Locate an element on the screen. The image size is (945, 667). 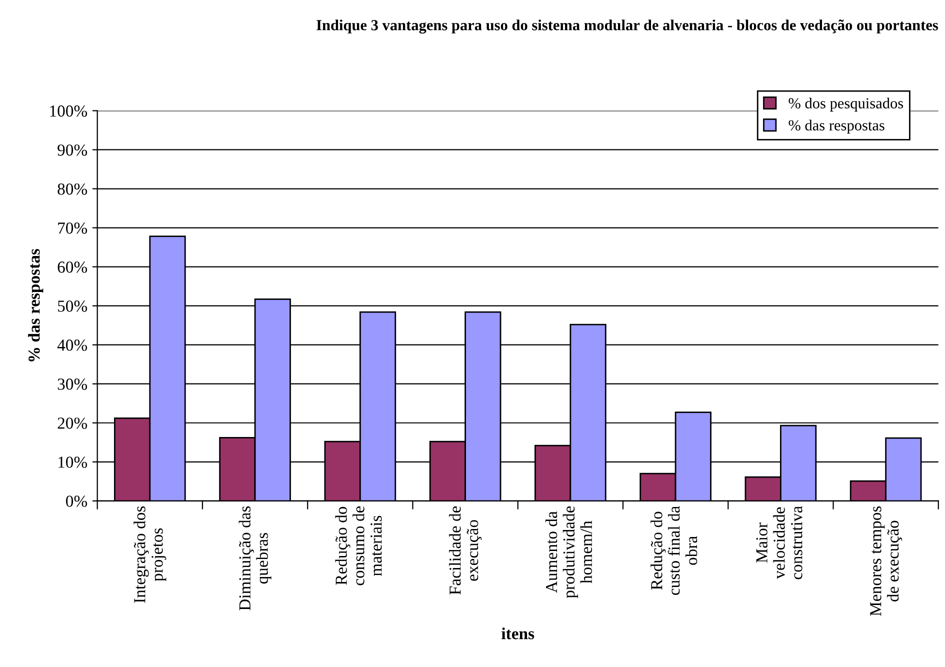
y-axis-title: % das respostas is located at coordinates (36, 305).